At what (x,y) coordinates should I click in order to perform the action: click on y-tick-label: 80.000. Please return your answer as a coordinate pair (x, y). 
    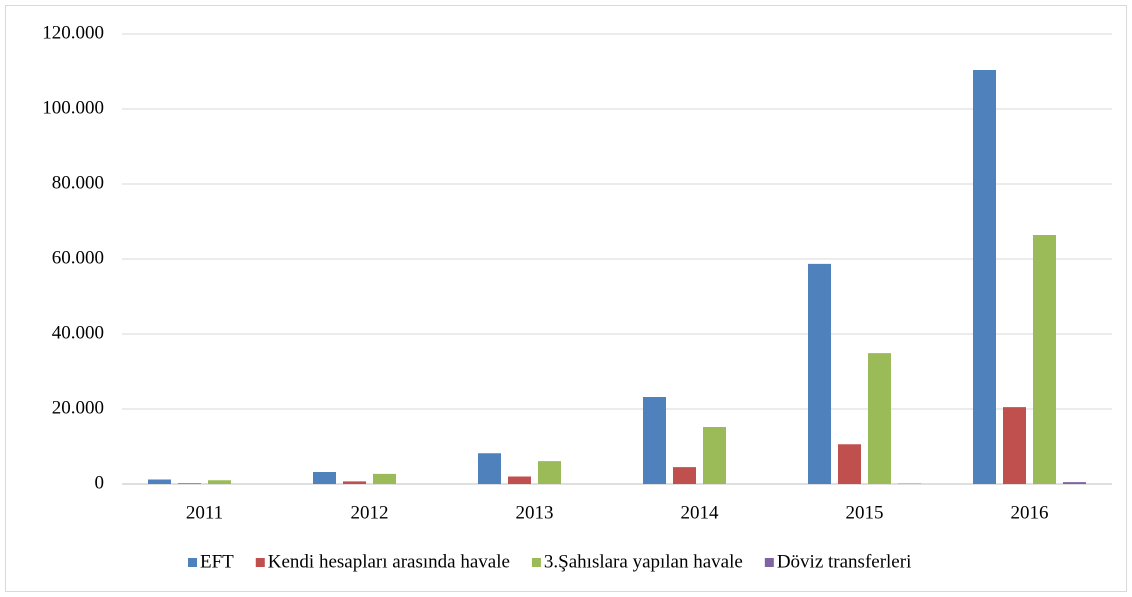
    Looking at the image, I should click on (78, 182).